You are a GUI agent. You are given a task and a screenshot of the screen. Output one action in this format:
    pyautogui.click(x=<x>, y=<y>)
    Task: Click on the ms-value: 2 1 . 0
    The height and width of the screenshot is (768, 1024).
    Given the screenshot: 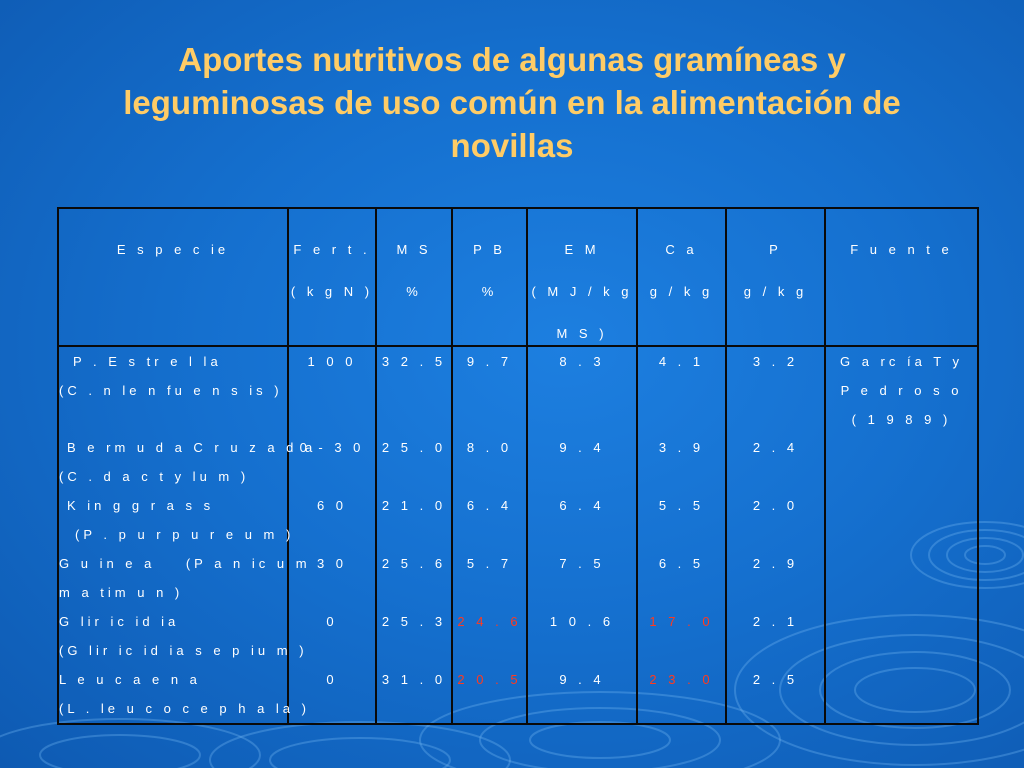 What is the action you would take?
    pyautogui.click(x=414, y=505)
    